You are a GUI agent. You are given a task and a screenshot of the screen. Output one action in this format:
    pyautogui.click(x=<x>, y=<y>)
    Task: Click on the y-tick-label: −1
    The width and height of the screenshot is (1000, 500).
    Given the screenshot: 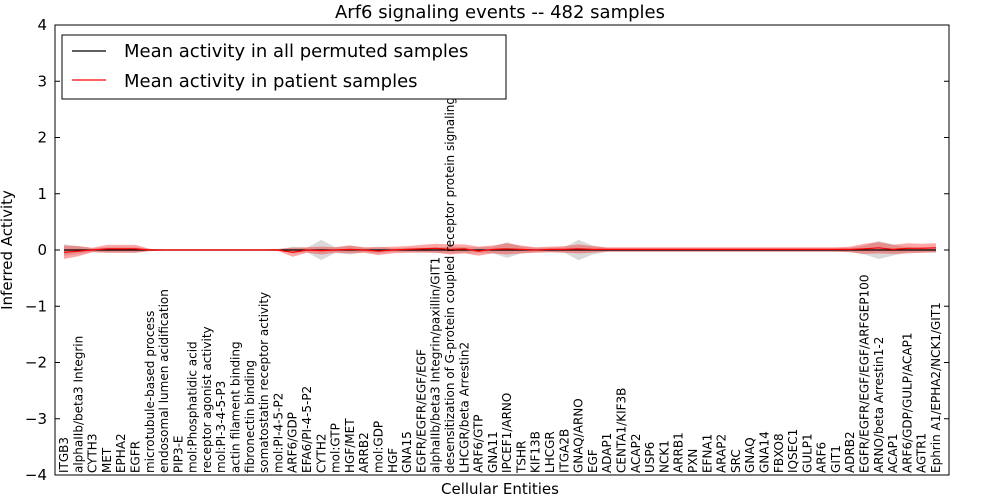 What is the action you would take?
    pyautogui.click(x=36, y=306)
    